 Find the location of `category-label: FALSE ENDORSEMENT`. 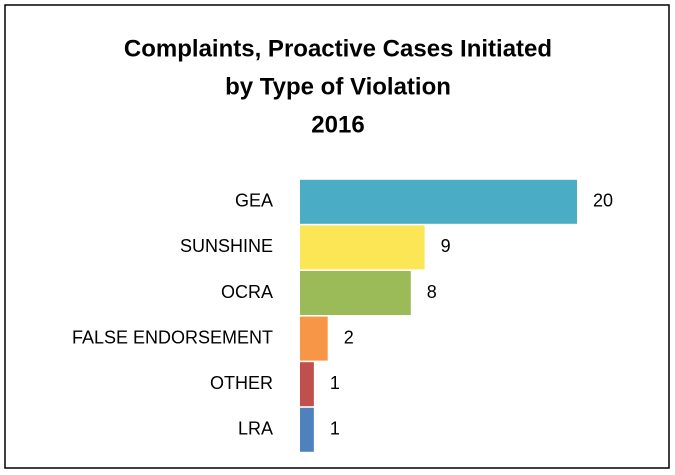

category-label: FALSE ENDORSEMENT is located at coordinates (172, 337).